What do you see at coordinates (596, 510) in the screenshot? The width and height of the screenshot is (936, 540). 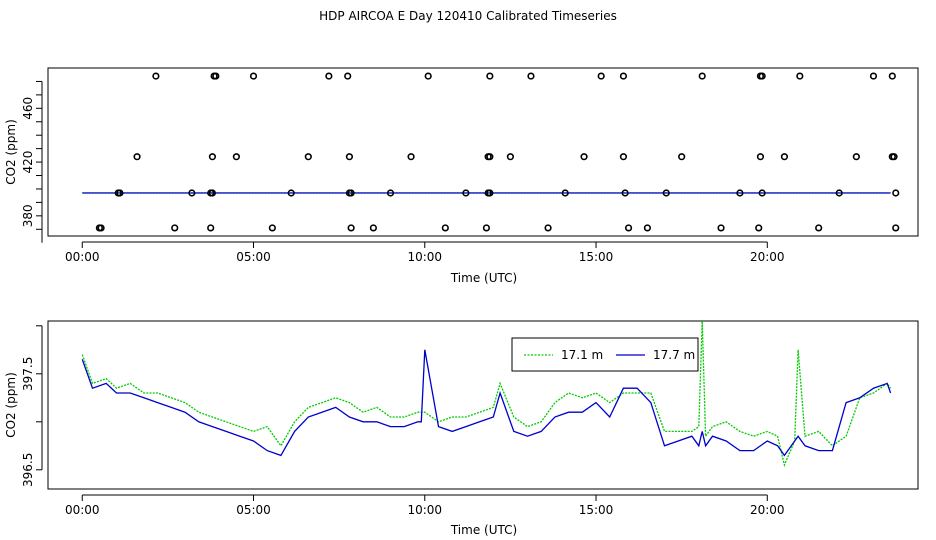 I see `bottom-x-tick-label: 15:00` at bounding box center [596, 510].